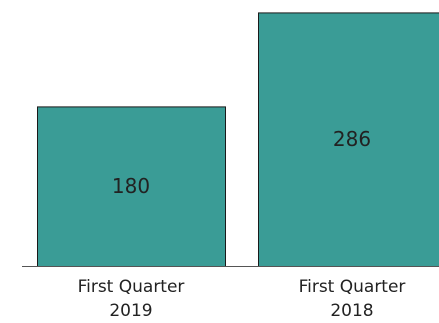 The image size is (439, 323). I want to click on data-label-2: 286, so click(352, 139).